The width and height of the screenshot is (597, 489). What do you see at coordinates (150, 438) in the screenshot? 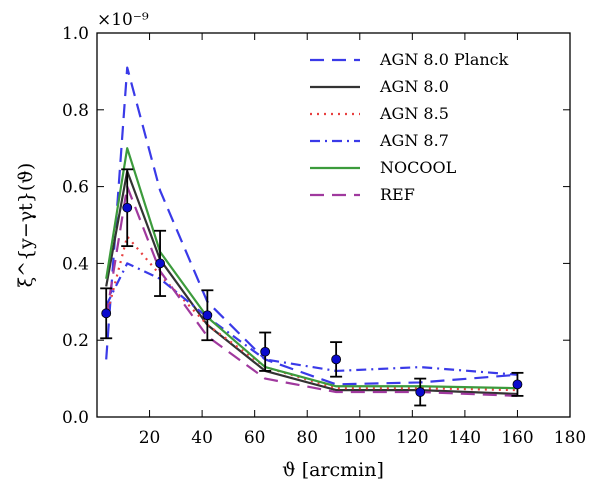
I see `x-tick-label: 20` at bounding box center [150, 438].